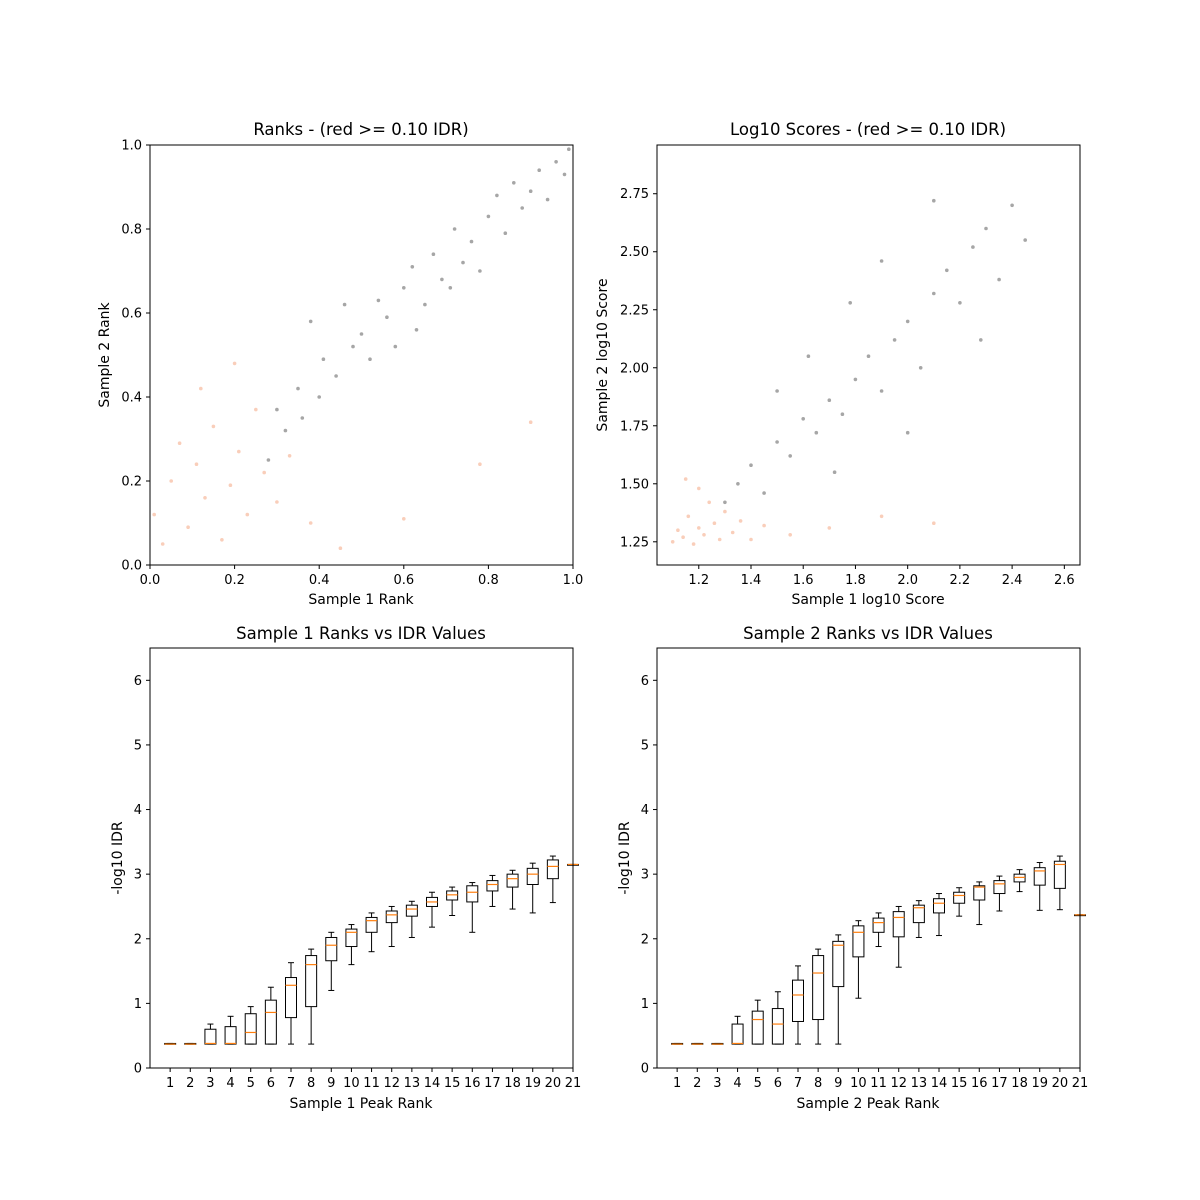 This screenshot has height=1200, width=1200. I want to click on plot-frame, so click(361, 858).